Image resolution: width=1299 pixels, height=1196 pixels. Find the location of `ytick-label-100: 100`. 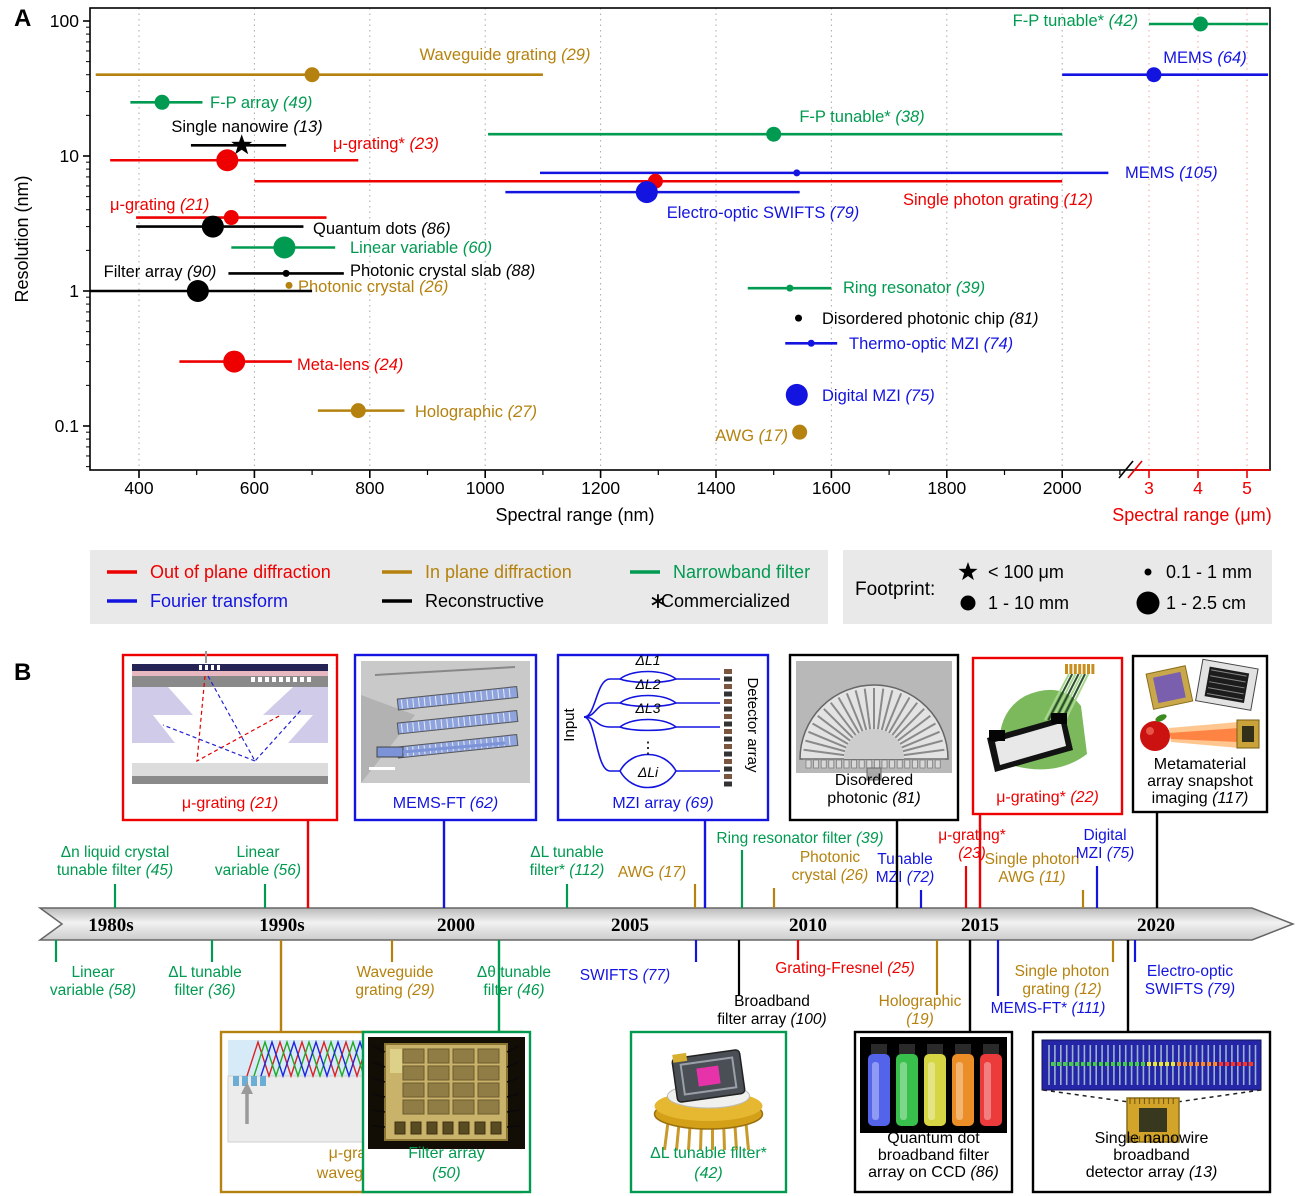

ytick-label-100: 100 is located at coordinates (64, 21).